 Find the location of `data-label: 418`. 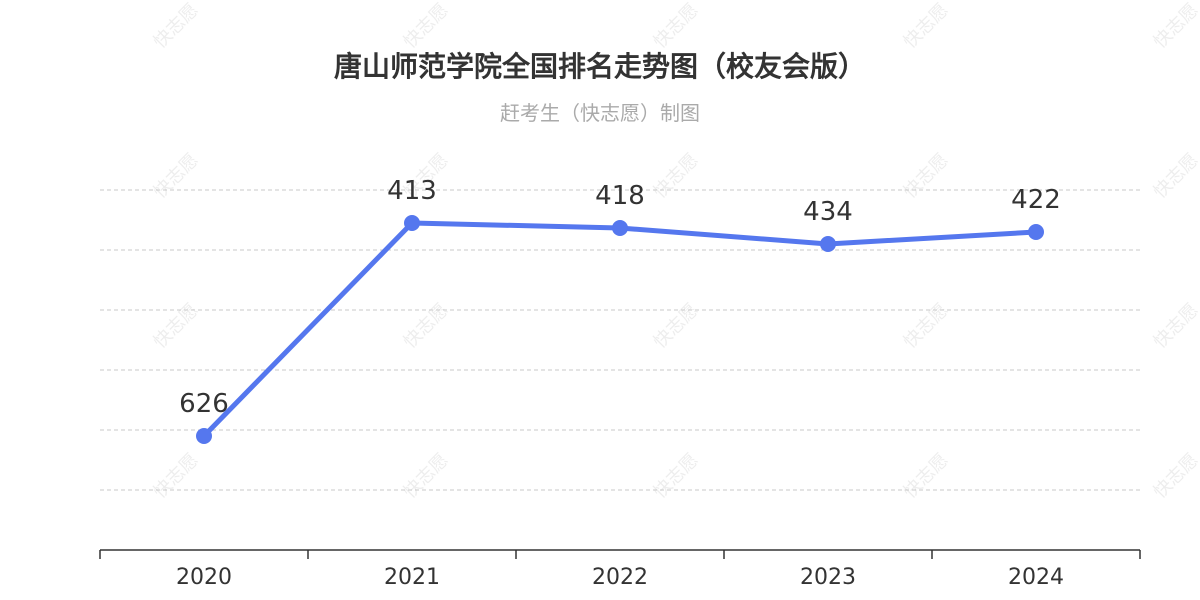

data-label: 418 is located at coordinates (620, 196).